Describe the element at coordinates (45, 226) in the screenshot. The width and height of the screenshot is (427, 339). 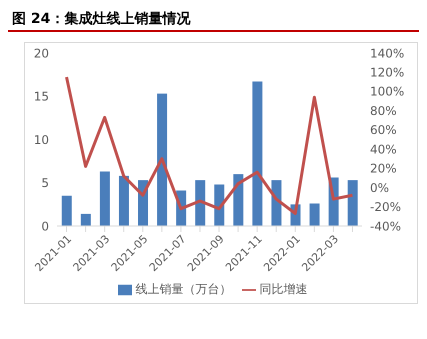
I see `y-tick-label: 0` at that location.